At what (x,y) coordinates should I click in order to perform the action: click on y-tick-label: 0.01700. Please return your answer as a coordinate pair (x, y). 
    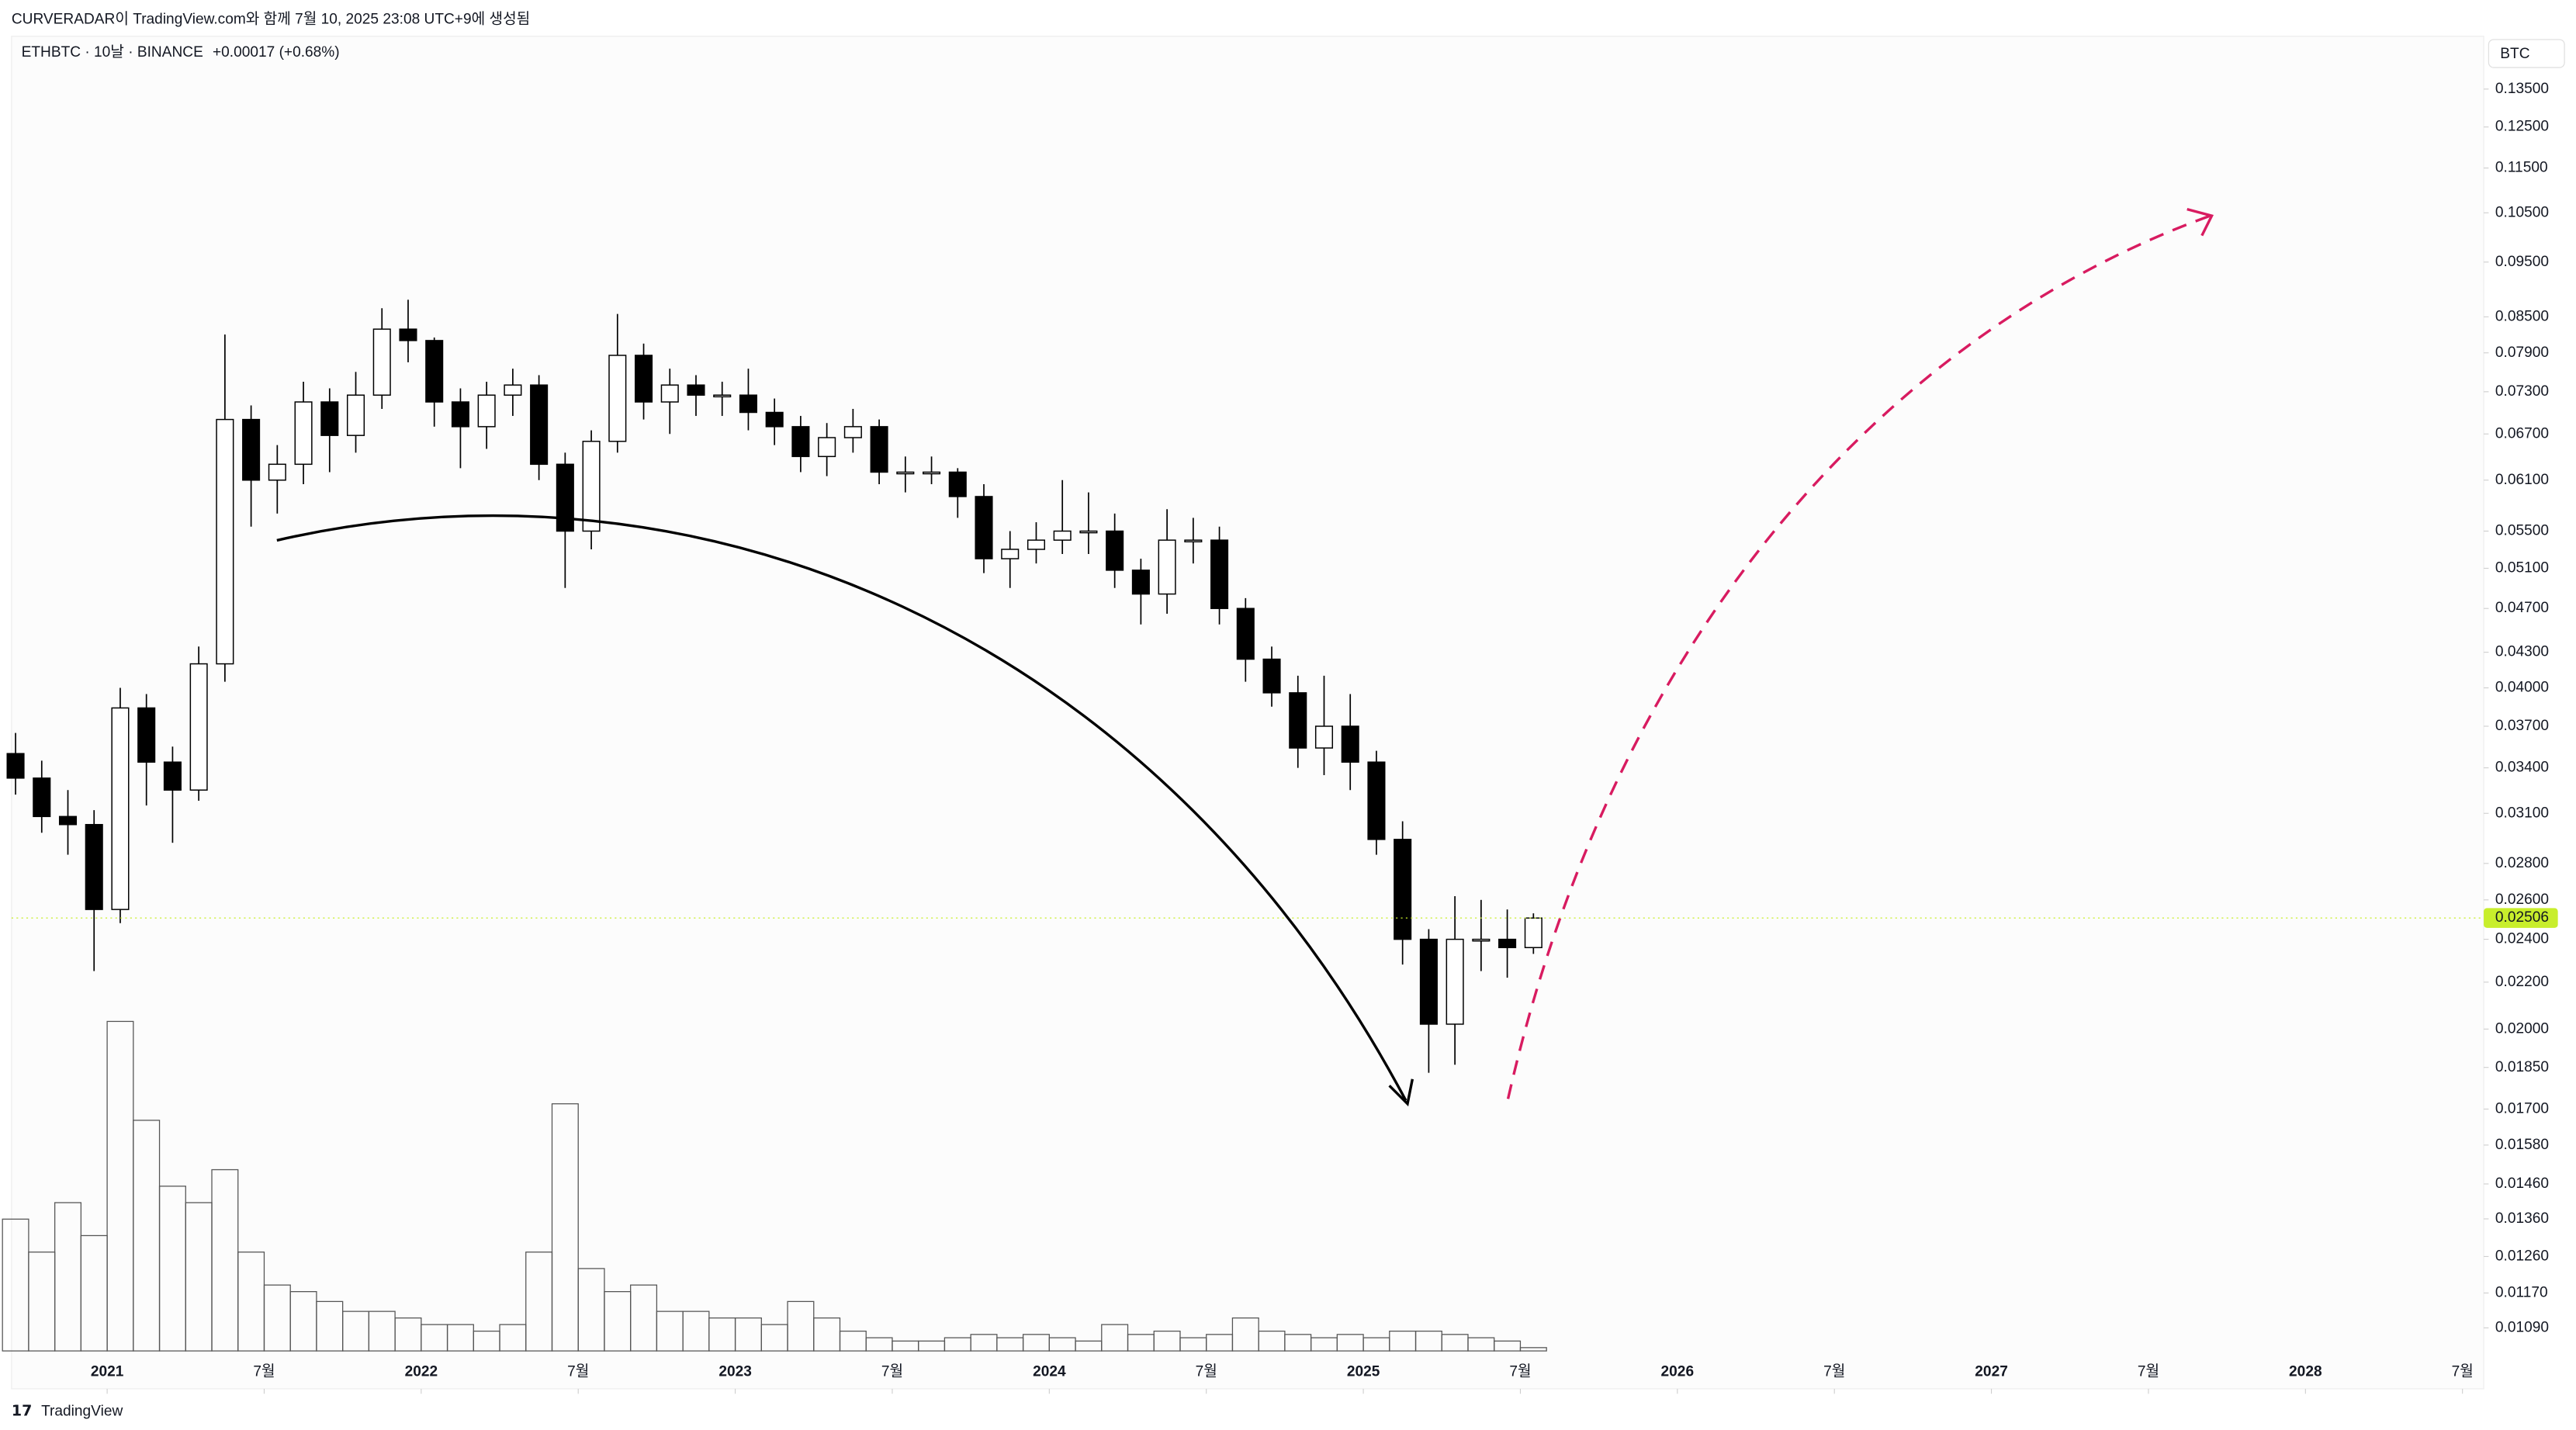
    Looking at the image, I should click on (2522, 1108).